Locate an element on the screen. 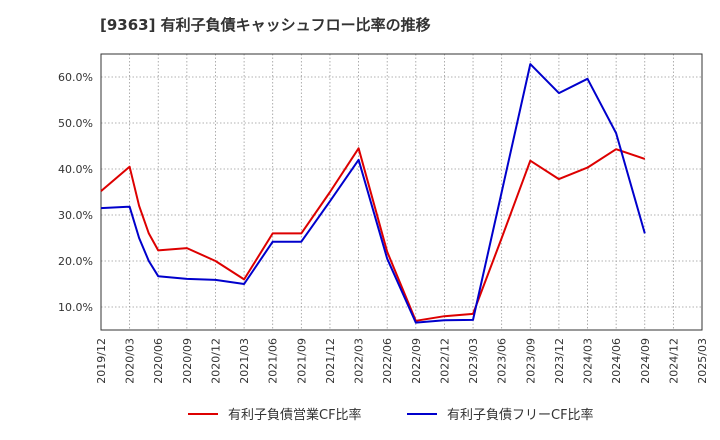 This screenshot has width=720, height=440. x-tick-label: 2024/09 is located at coordinates (645, 361).